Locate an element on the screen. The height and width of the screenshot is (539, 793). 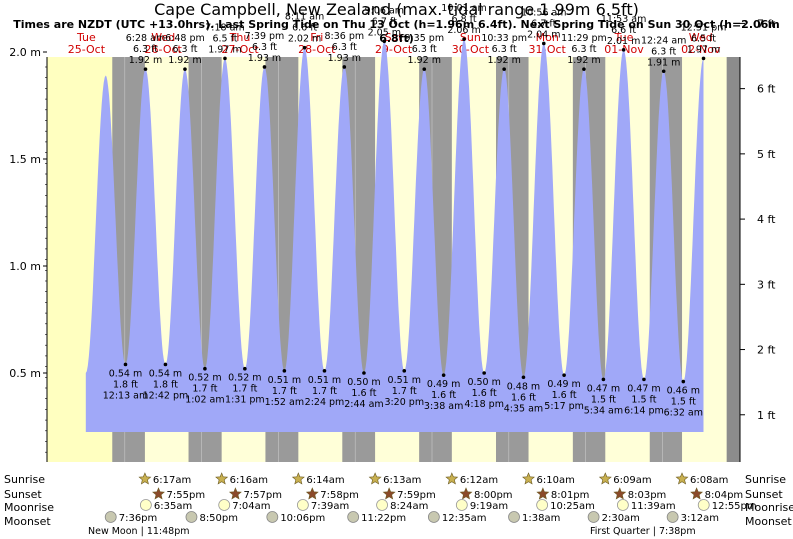
tide-label: 12:13 am is located at coordinates (125, 395).